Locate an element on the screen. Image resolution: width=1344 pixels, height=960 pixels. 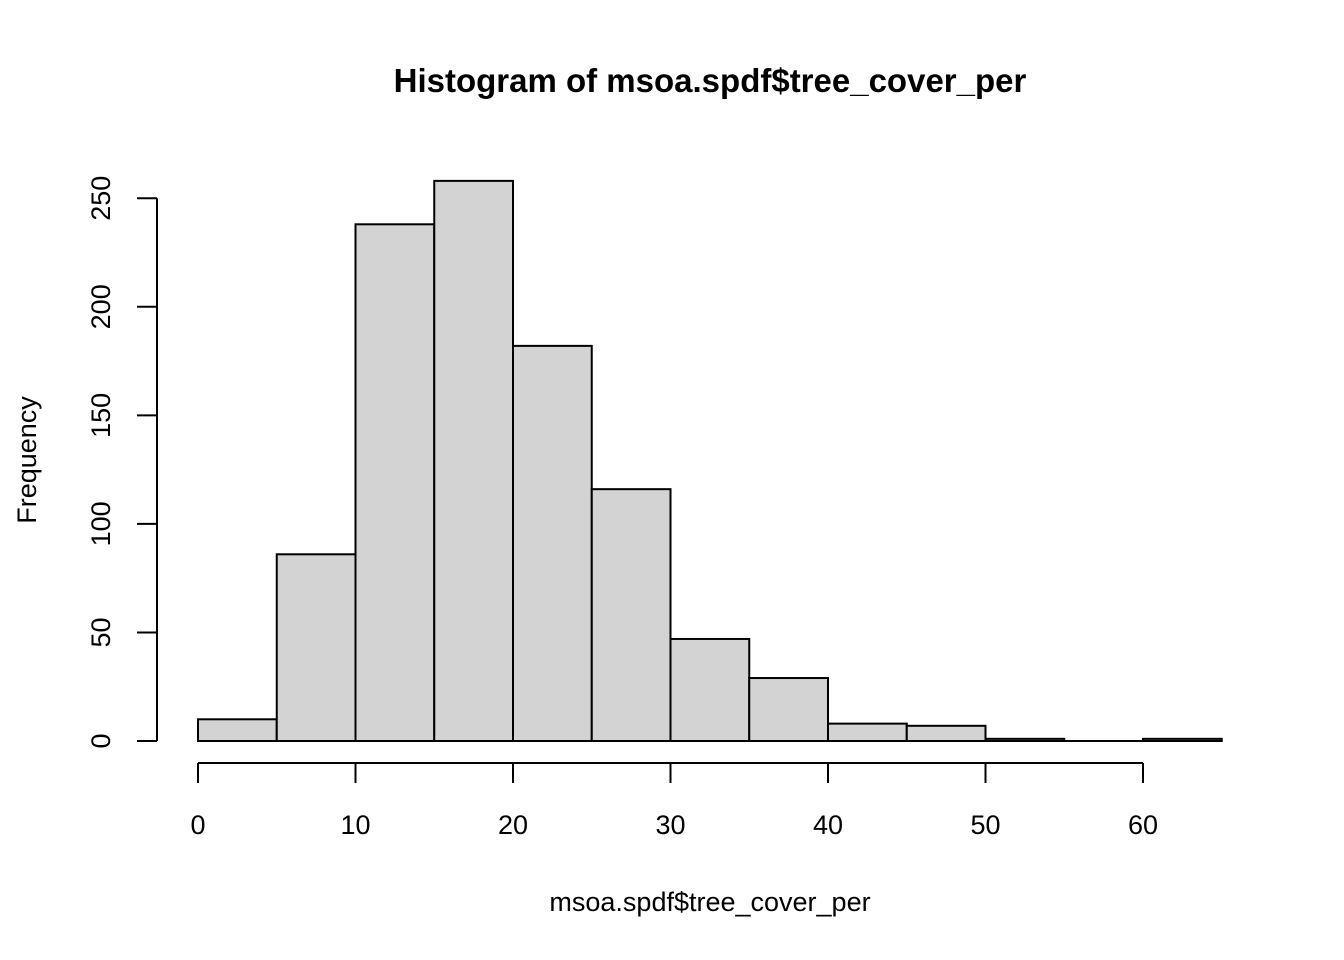
y-tick-label-250: 250 is located at coordinates (101, 198).